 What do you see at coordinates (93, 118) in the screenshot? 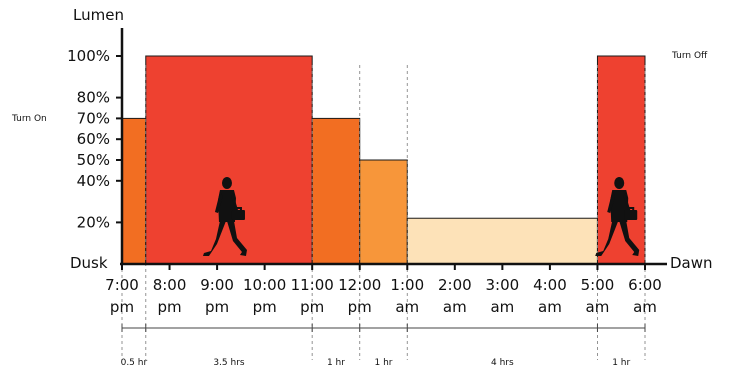
I see `y-tick-label: 70%` at bounding box center [93, 118].